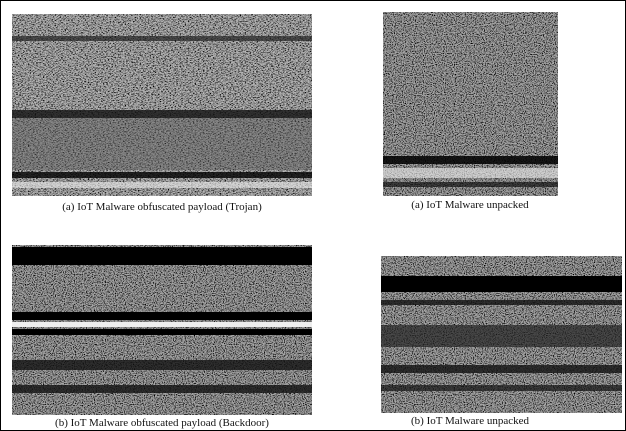  Describe the element at coordinates (470, 205) in the screenshot. I see `caption: (a) IoT Malware unpacked` at that location.